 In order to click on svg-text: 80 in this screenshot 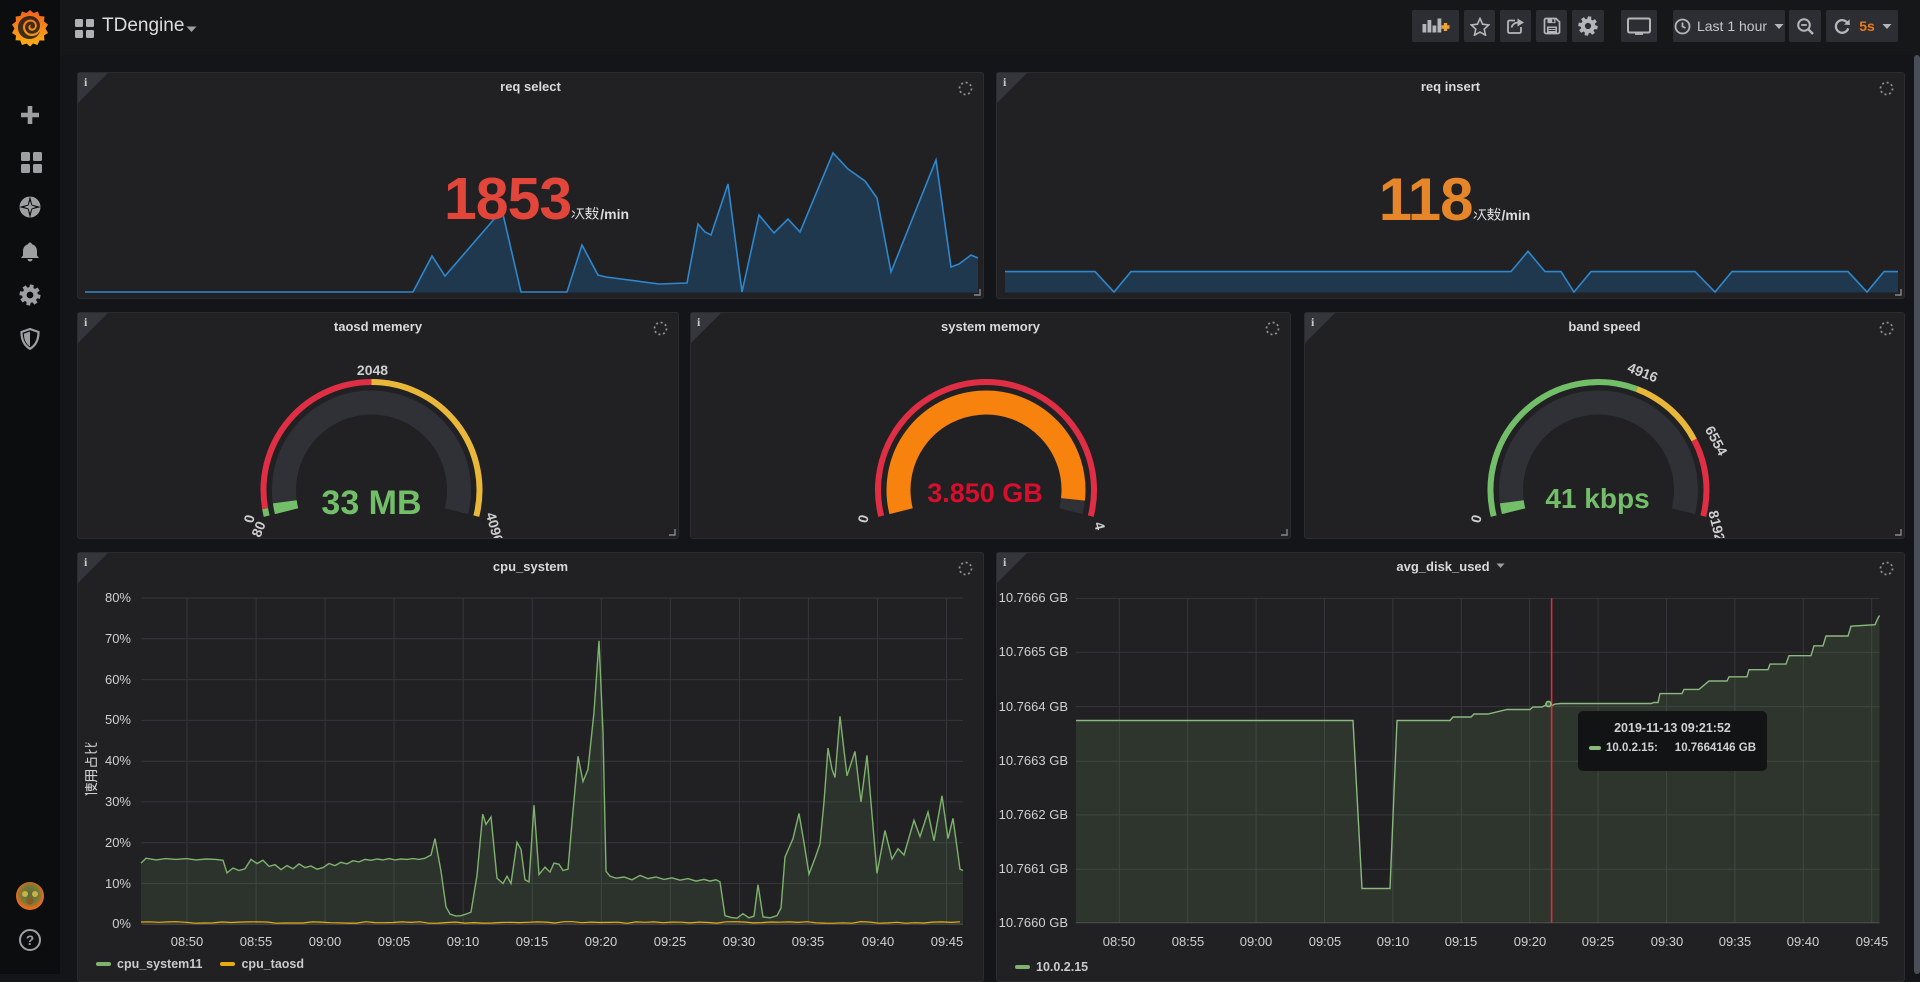, I will do `click(258, 528)`.